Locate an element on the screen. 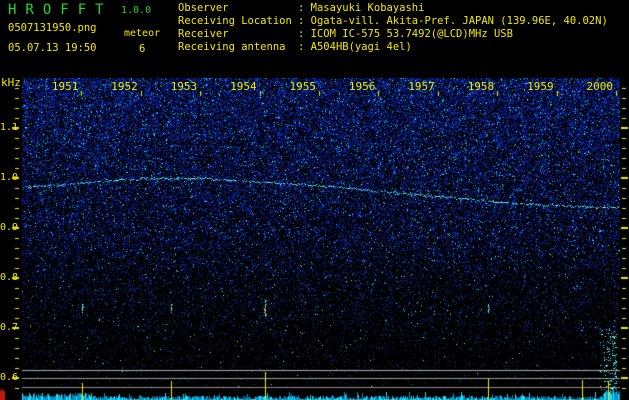 The width and height of the screenshot is (629, 400). station-info-value: A504HB(yagi 4el) is located at coordinates (361, 47).